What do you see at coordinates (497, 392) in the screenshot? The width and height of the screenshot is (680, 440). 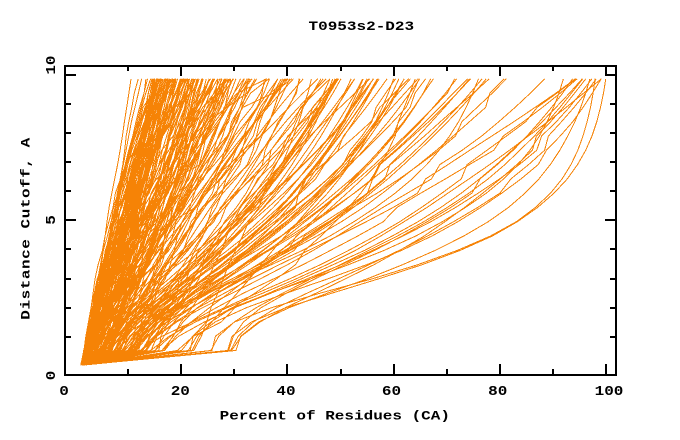 I see `svg-text: 80` at bounding box center [497, 392].